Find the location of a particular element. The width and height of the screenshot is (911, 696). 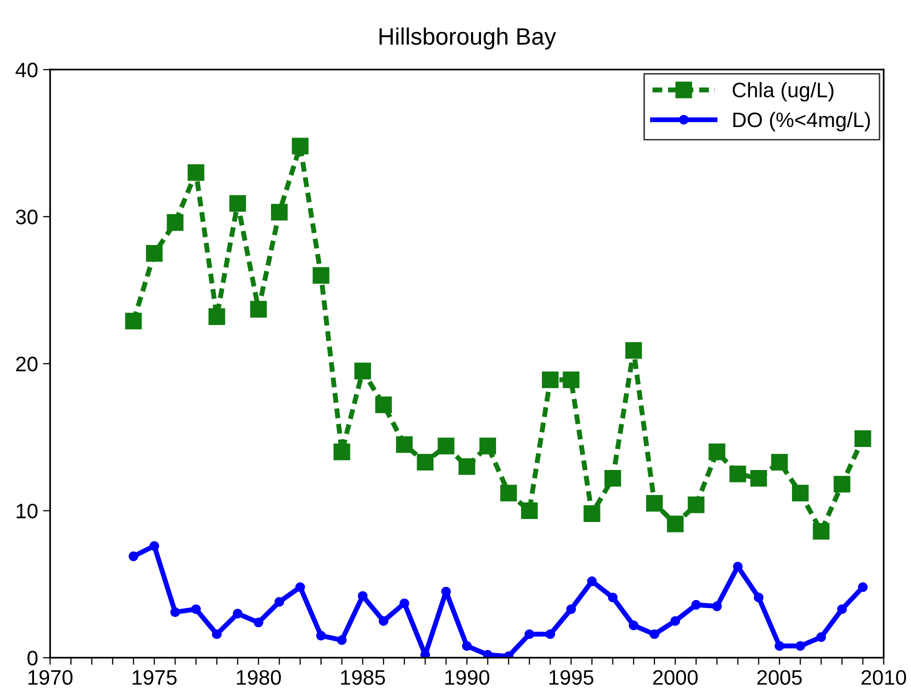

x-tick-label: 1975 is located at coordinates (154, 677).